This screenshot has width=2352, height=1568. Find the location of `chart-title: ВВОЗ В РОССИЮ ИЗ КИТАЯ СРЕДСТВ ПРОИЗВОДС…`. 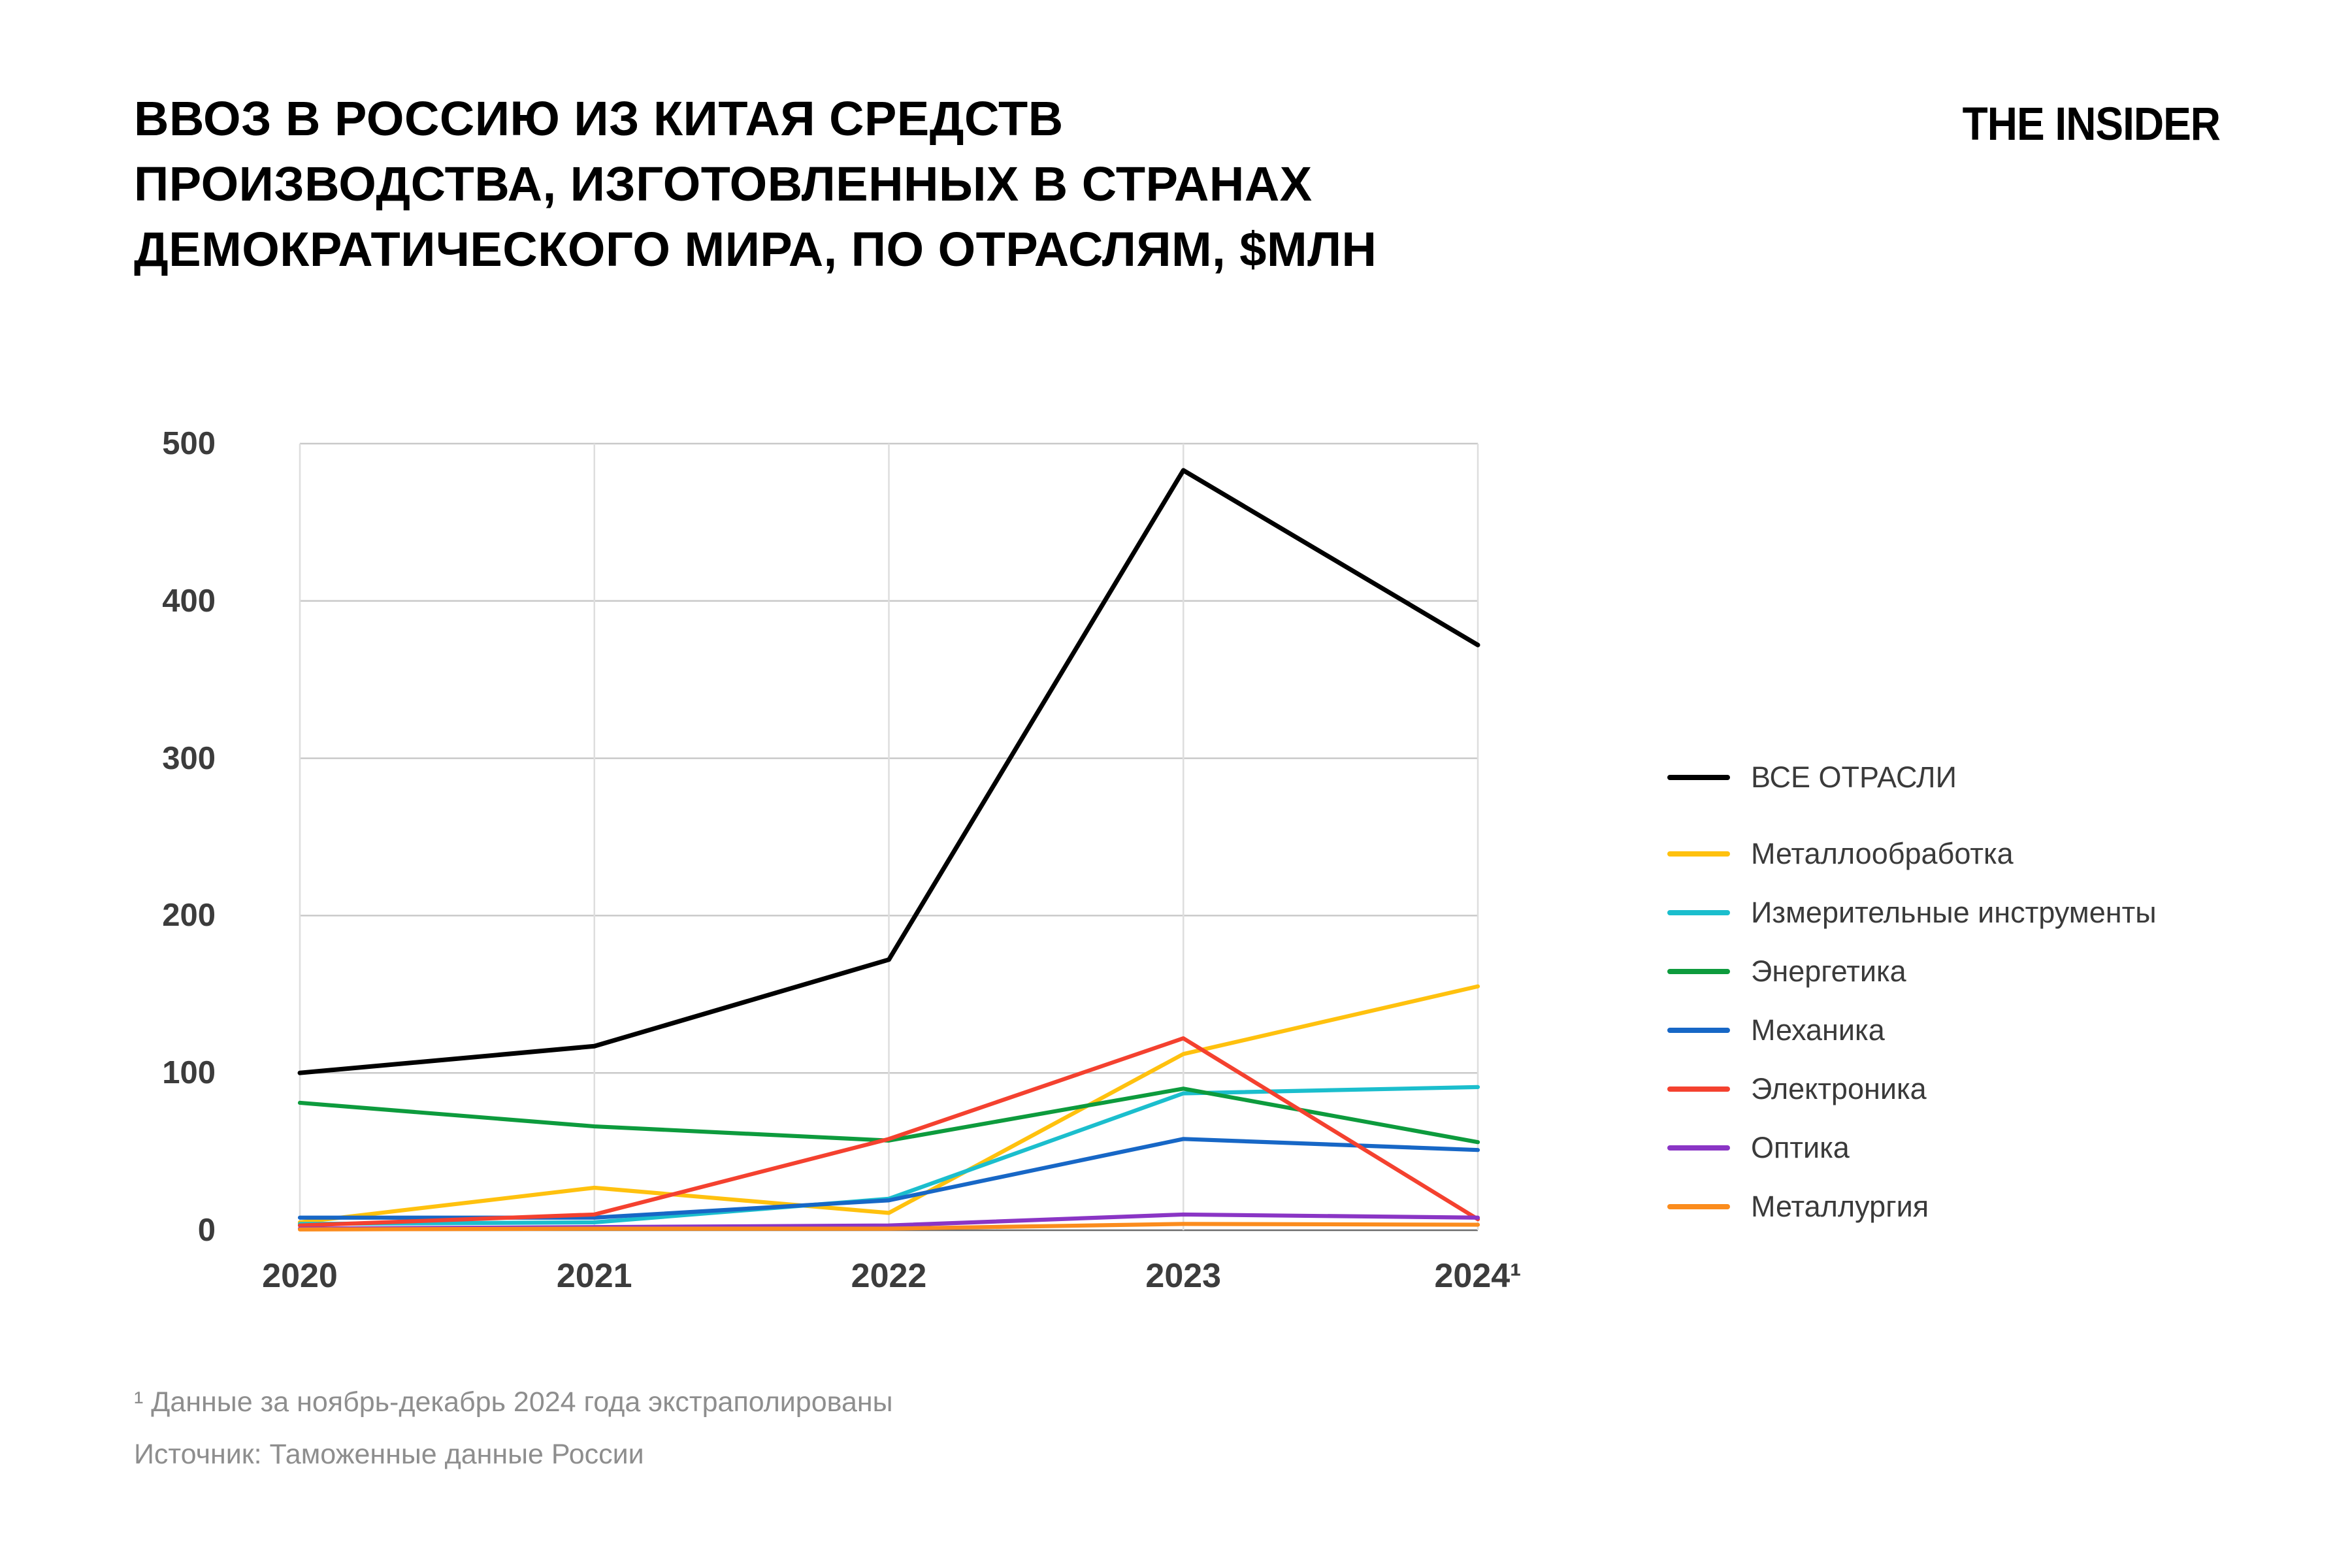

chart-title: ВВОЗ В РОССИЮ ИЗ КИТАЯ СРЕДСТВ ПРОИЗВОДС… is located at coordinates (918, 184).